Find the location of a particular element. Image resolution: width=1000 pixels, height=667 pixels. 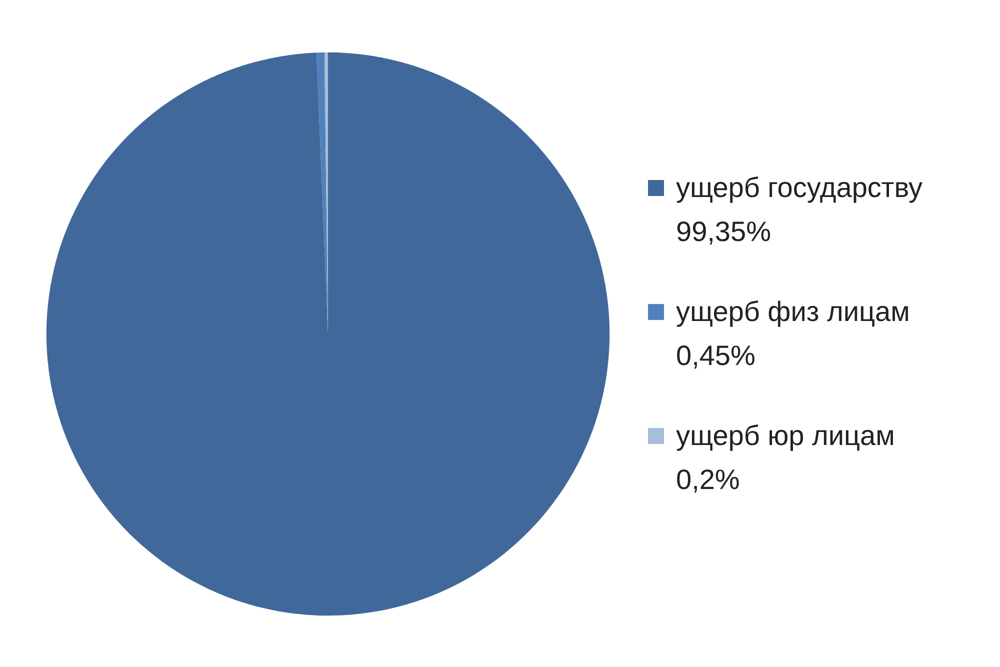

data-label: 0,45% is located at coordinates (716, 355).